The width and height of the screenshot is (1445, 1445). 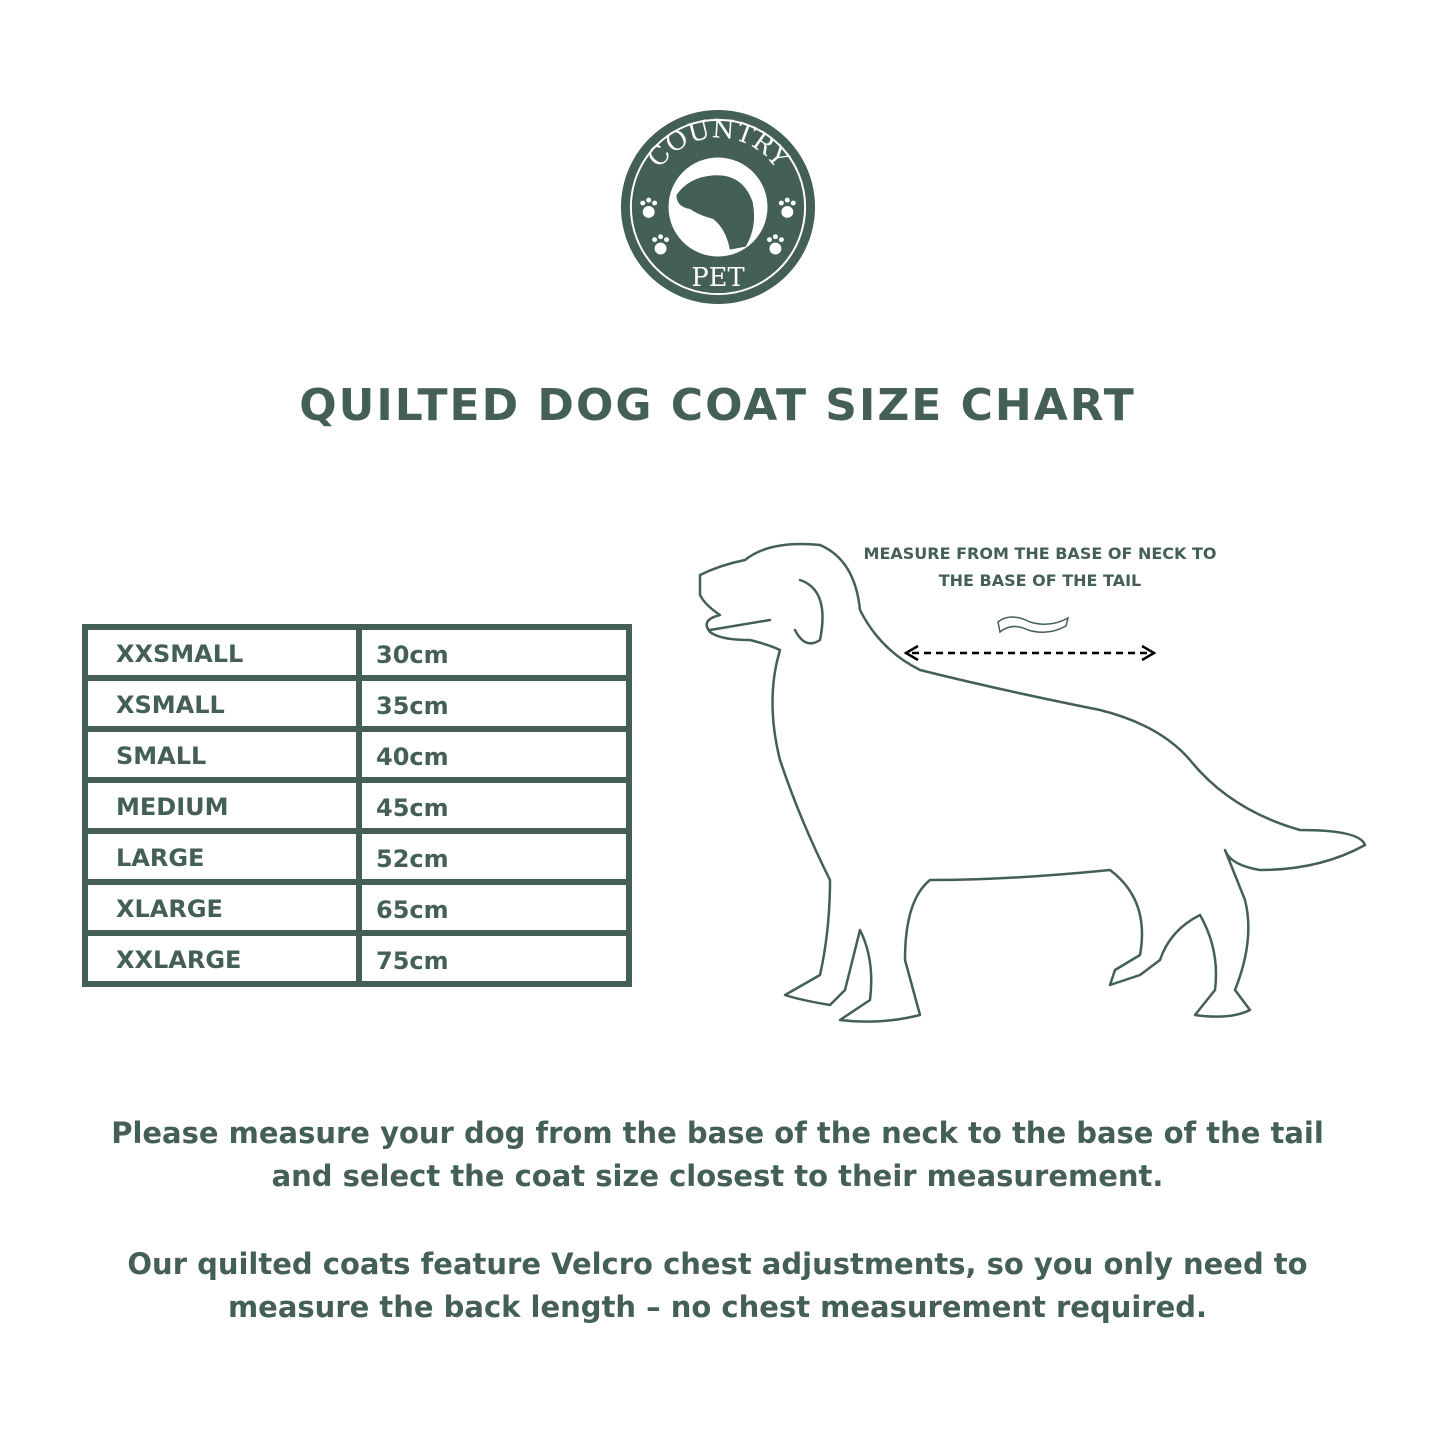 I want to click on size-label: MEDIUM, so click(x=222, y=805).